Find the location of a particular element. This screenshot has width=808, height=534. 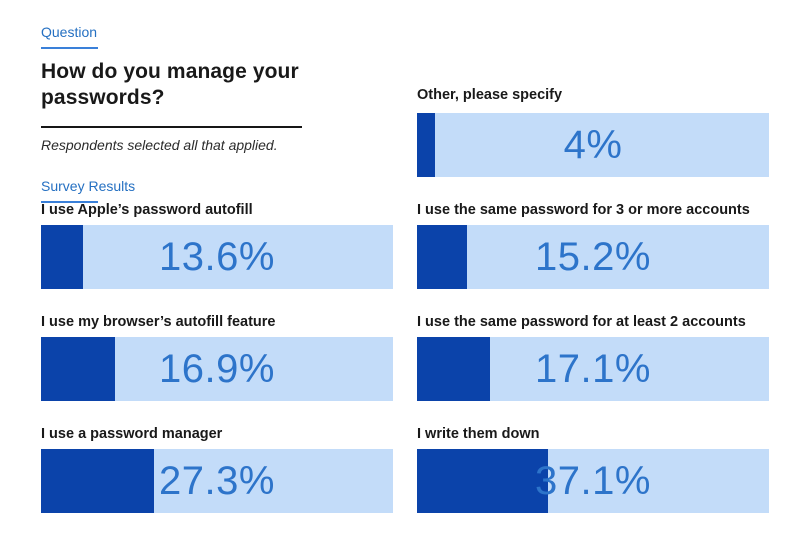

bar-track: 15.2% is located at coordinates (593, 257).